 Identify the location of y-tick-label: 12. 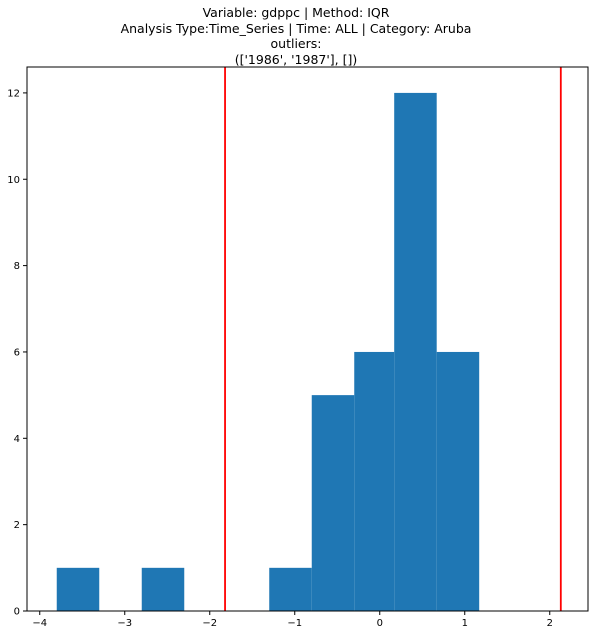
(13, 93).